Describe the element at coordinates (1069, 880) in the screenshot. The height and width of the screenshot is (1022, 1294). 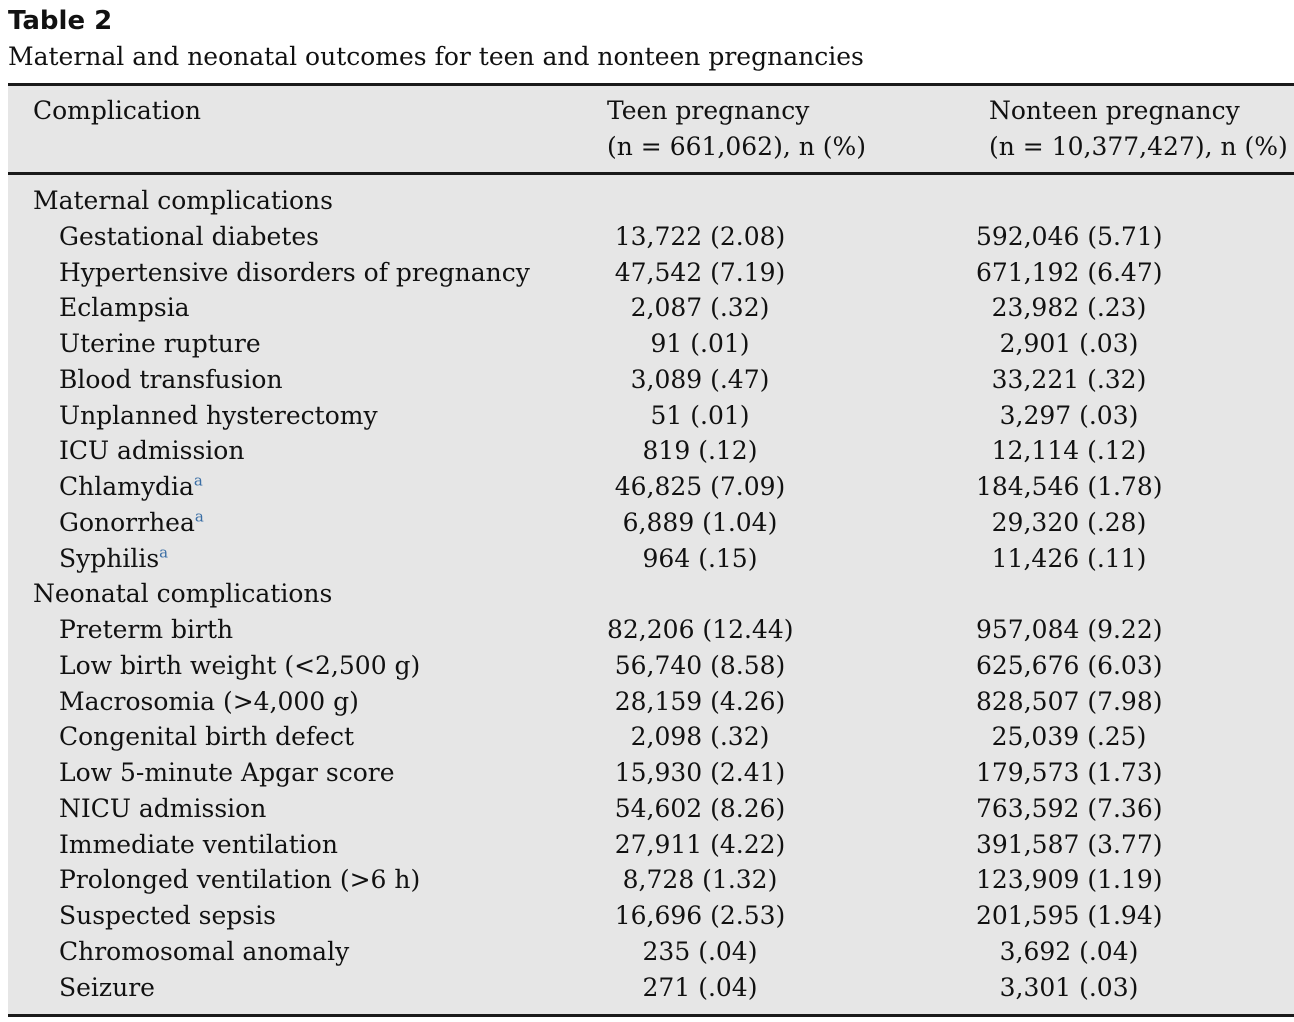
I see `nonteen-value: 123,909 (1.19)` at that location.